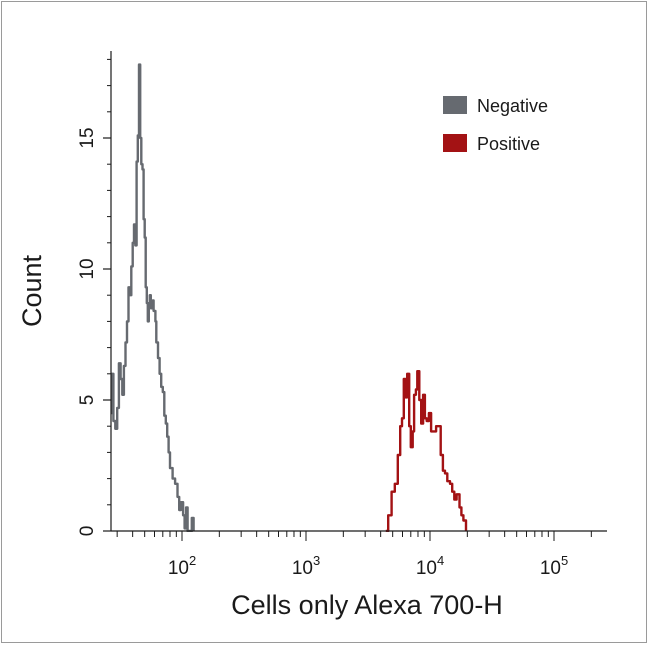 The width and height of the screenshot is (650, 649). I want to click on x-tick-label: 10⁴, so click(430, 566).